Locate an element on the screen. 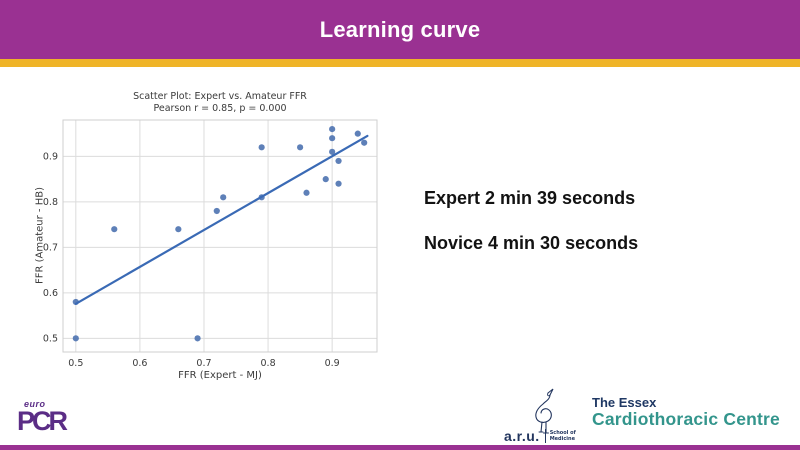  aru-logo: a.r.u. School of Medicine is located at coordinates (540, 436).